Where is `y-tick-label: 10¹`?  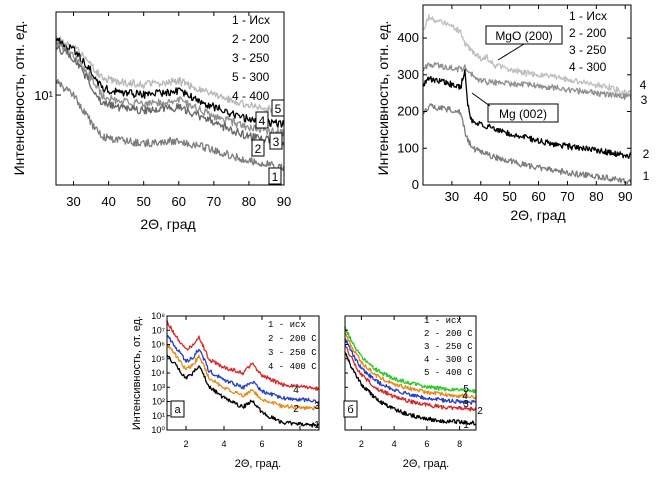
y-tick-label: 10¹ is located at coordinates (43, 95).